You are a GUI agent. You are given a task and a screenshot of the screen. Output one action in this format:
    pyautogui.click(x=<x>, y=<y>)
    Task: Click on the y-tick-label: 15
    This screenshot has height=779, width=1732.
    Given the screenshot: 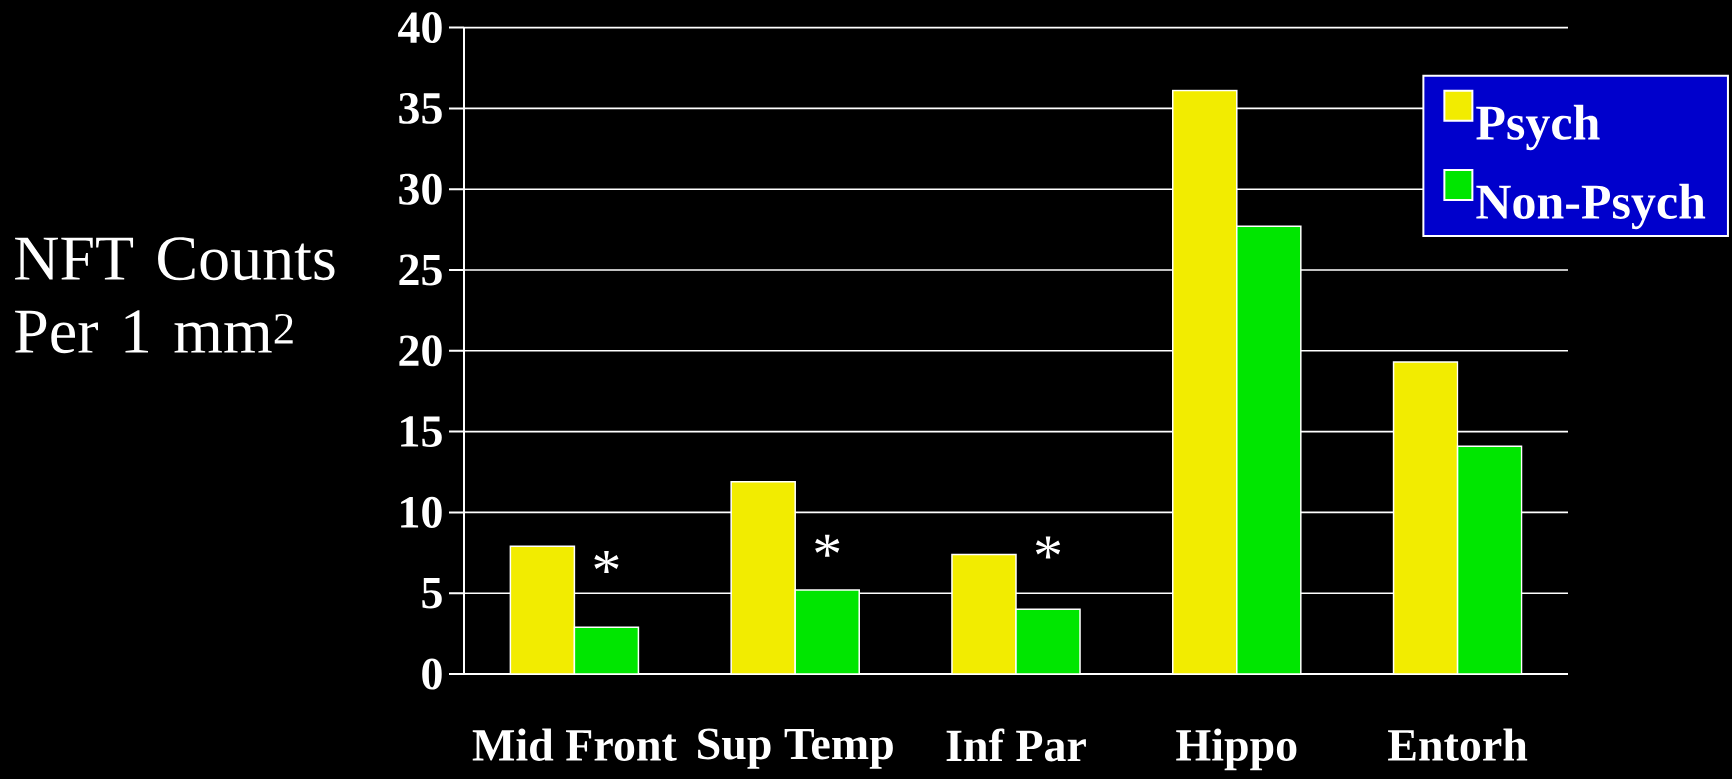 What is the action you would take?
    pyautogui.click(x=421, y=432)
    